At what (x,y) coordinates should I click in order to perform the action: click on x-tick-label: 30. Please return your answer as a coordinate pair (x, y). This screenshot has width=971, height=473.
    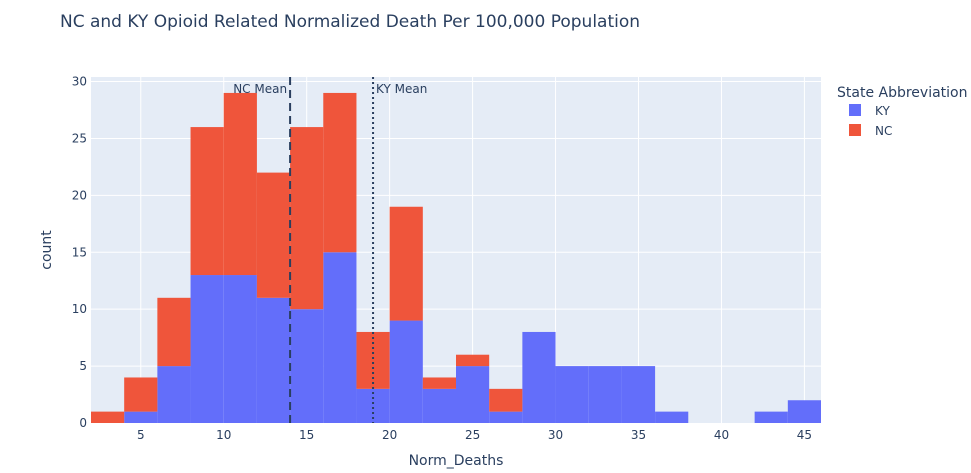
    Looking at the image, I should click on (555, 435).